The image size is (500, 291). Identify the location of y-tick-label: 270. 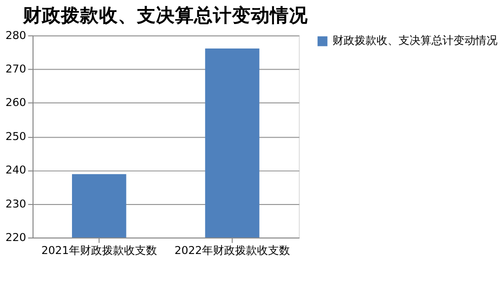
(15, 69).